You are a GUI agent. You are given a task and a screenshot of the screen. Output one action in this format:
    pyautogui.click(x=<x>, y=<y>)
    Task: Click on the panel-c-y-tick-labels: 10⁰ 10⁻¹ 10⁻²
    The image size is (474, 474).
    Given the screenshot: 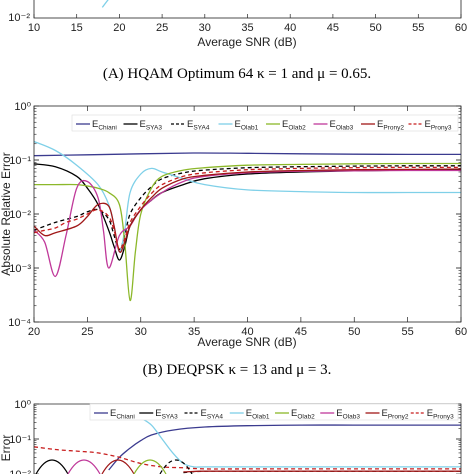 What is the action you would take?
    pyautogui.click(x=20, y=436)
    